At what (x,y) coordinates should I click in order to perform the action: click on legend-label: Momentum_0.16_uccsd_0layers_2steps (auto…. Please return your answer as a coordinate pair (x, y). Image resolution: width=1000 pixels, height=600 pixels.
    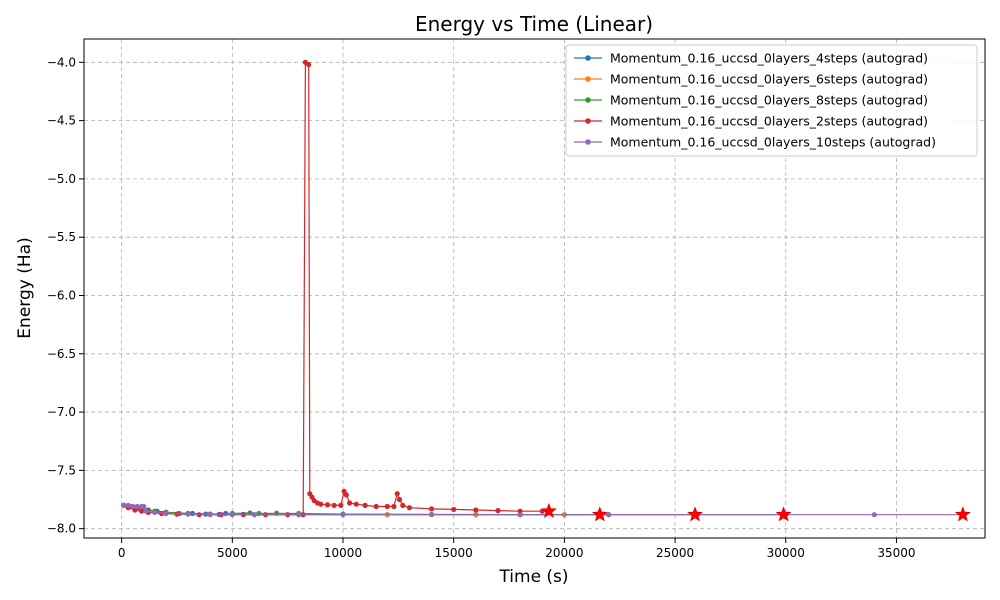
    Looking at the image, I should click on (769, 121).